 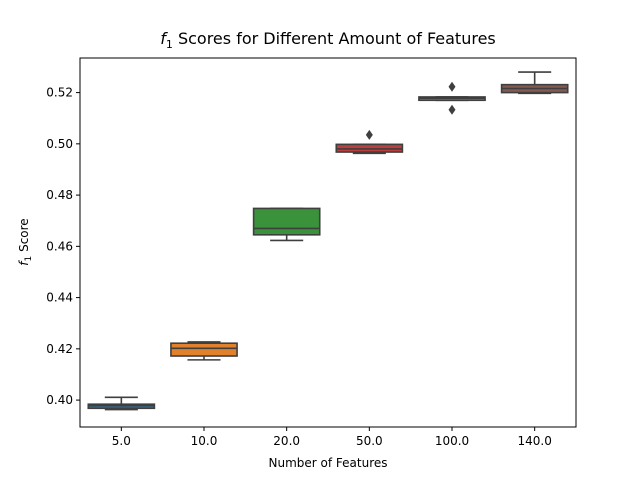 What do you see at coordinates (369, 142) in the screenshot?
I see `box-50.0` at bounding box center [369, 142].